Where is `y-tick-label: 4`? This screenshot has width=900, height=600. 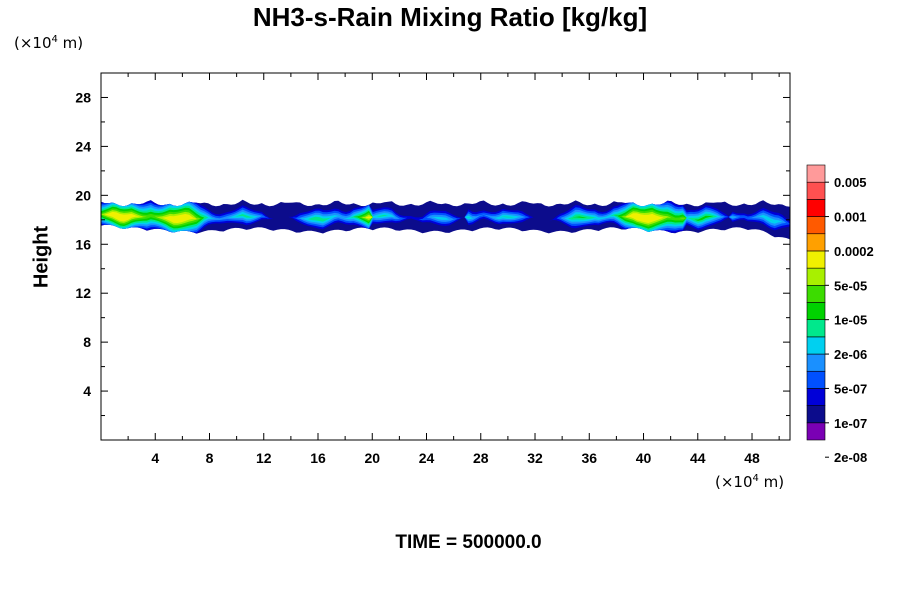
y-tick-label: 4 is located at coordinates (87, 391).